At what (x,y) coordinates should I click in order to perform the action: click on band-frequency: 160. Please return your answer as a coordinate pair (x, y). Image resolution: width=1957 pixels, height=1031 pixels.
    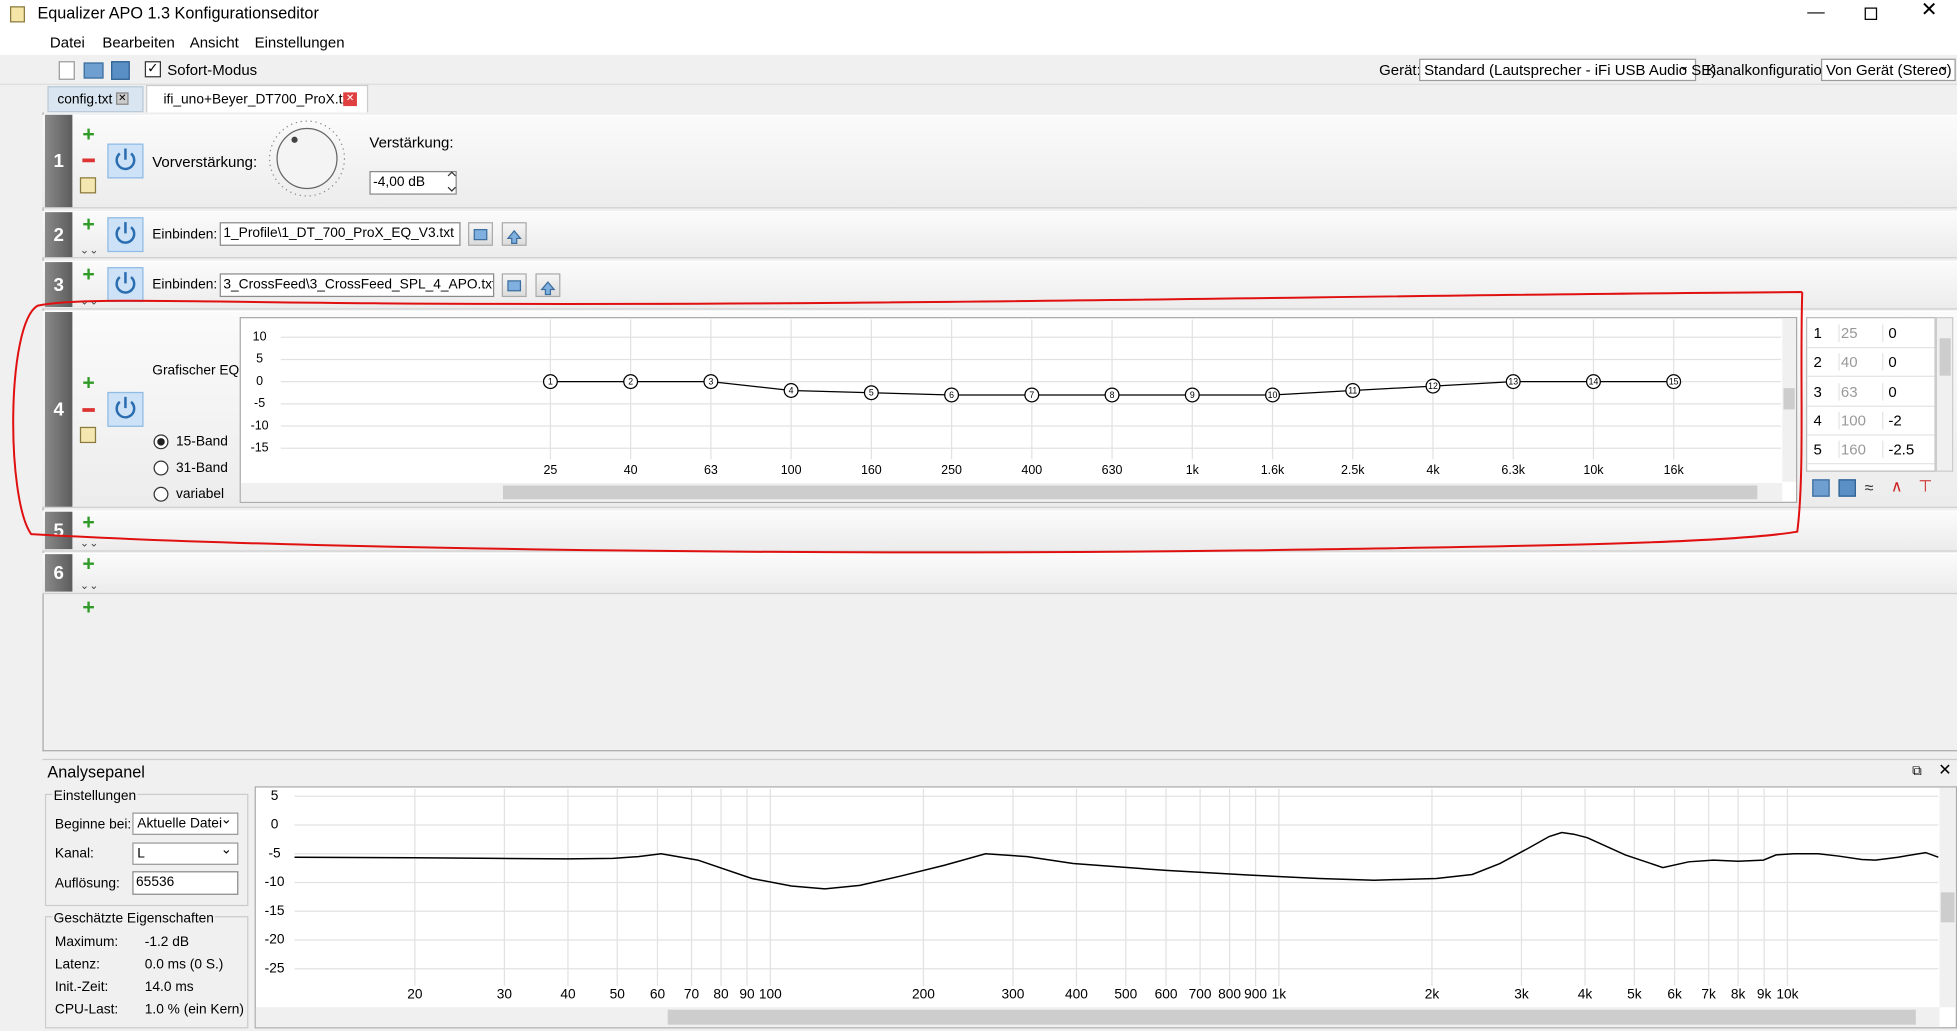
    Looking at the image, I should click on (1852, 449).